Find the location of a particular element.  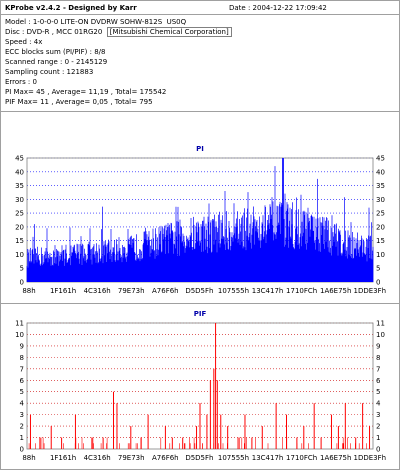

y-tick-right: 25 is located at coordinates (380, 214).